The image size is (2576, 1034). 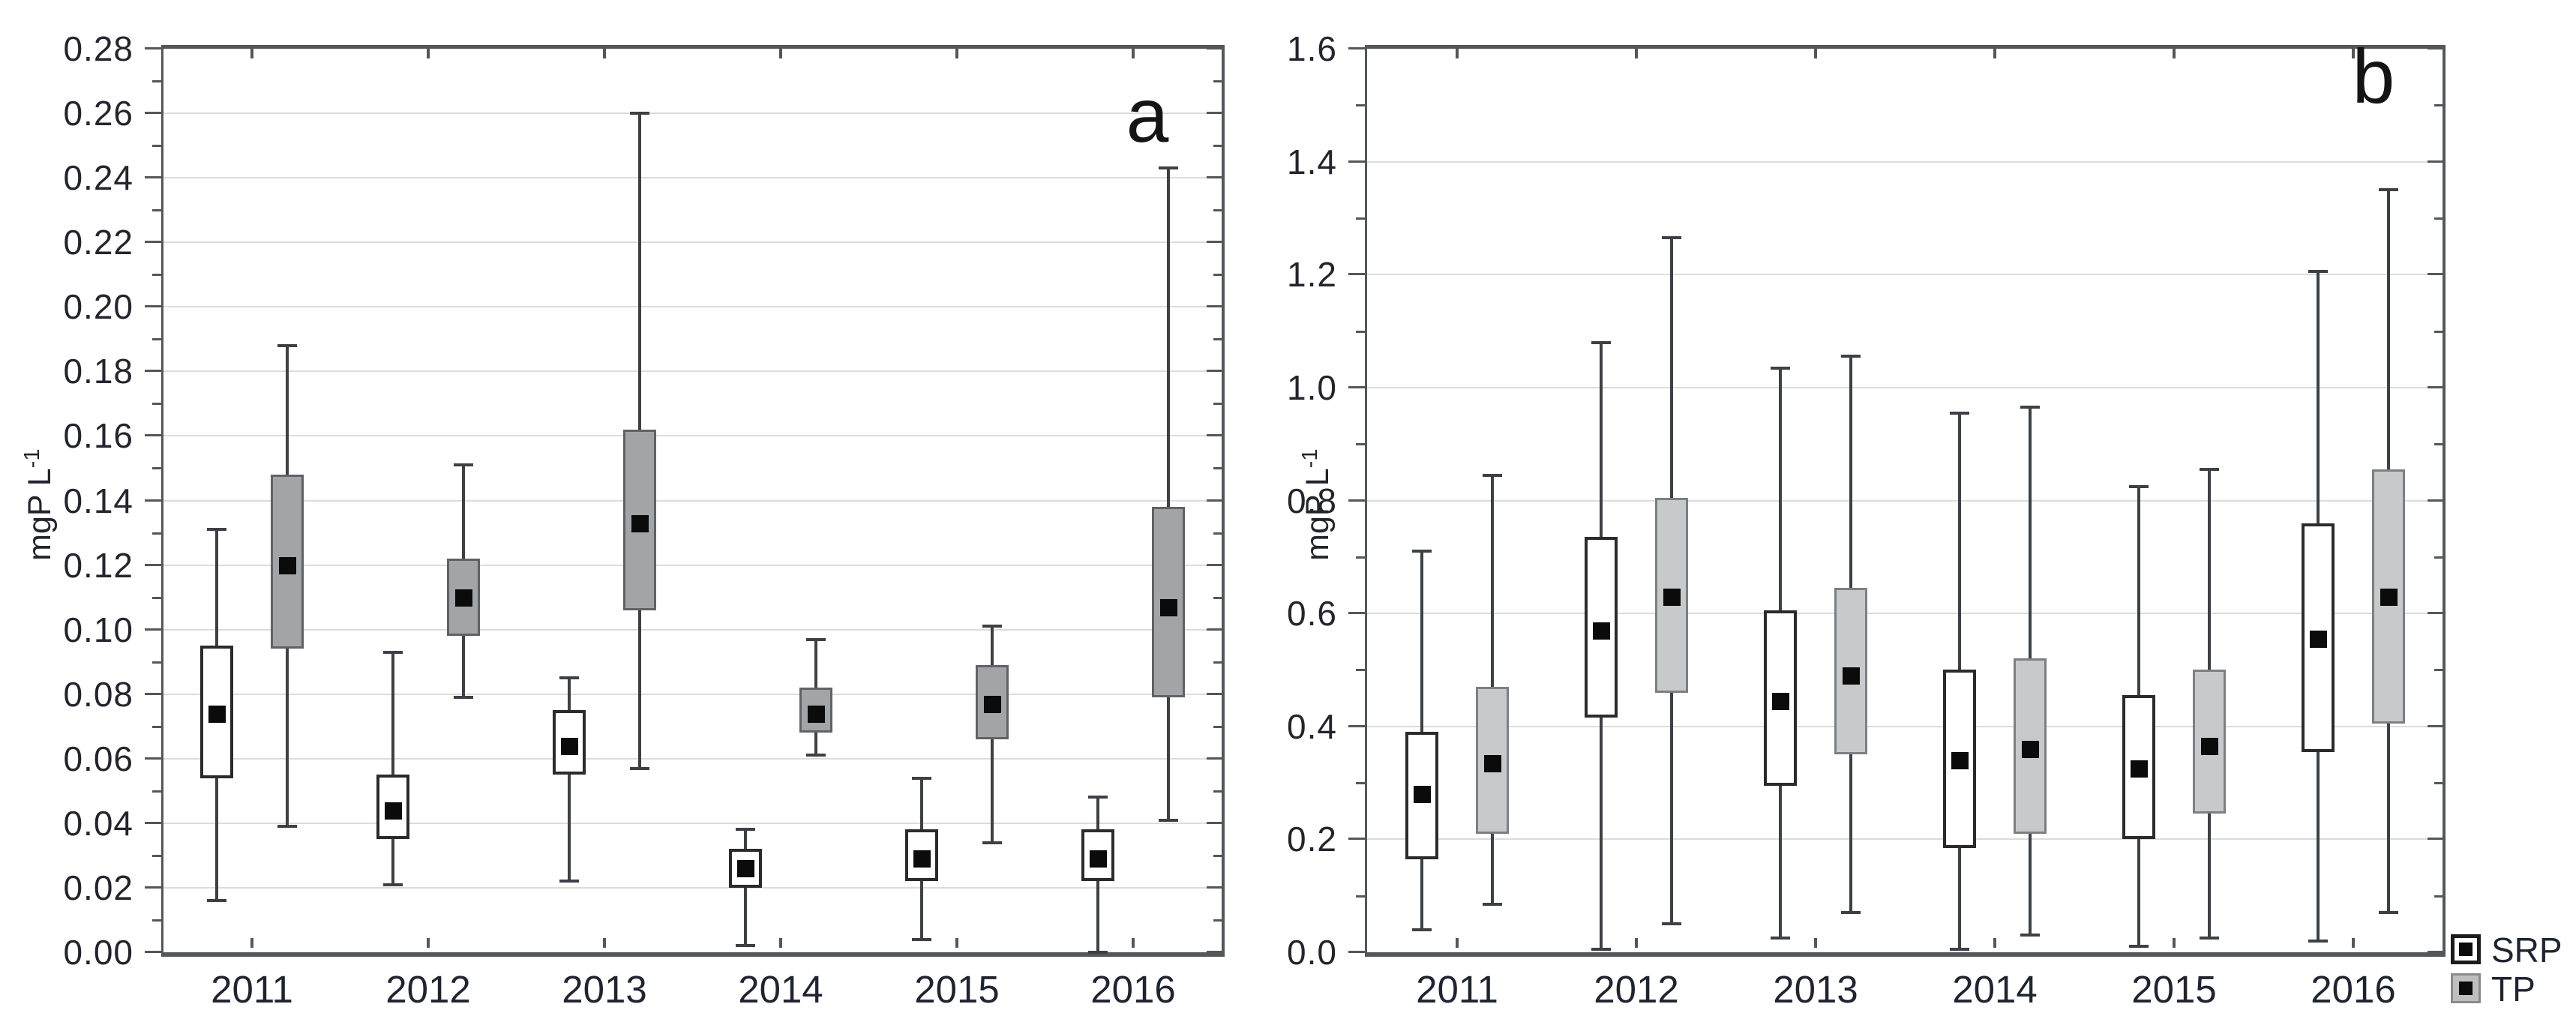 I want to click on y-tick-label: 0.6, so click(x=1312, y=613).